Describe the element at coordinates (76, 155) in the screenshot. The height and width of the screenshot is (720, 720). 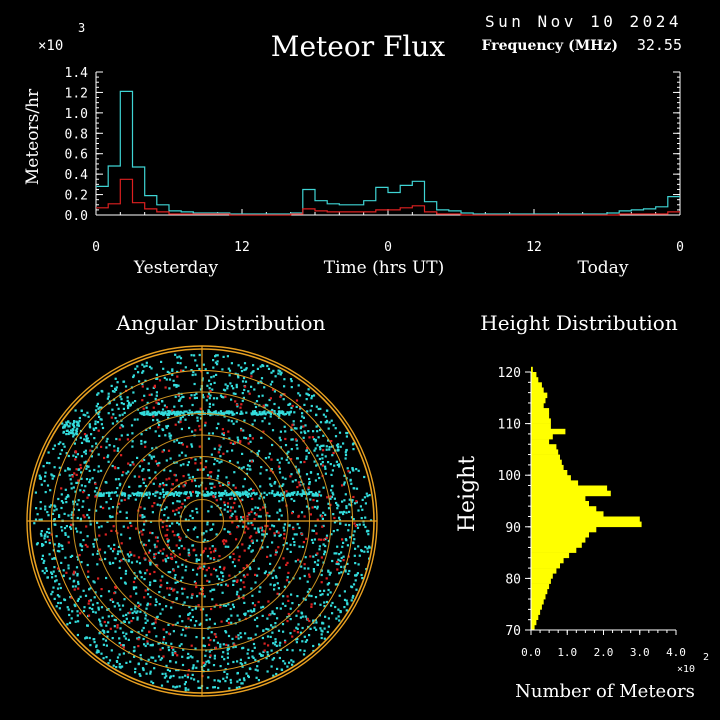
I see `flux-y-tick-label: 0.6` at that location.